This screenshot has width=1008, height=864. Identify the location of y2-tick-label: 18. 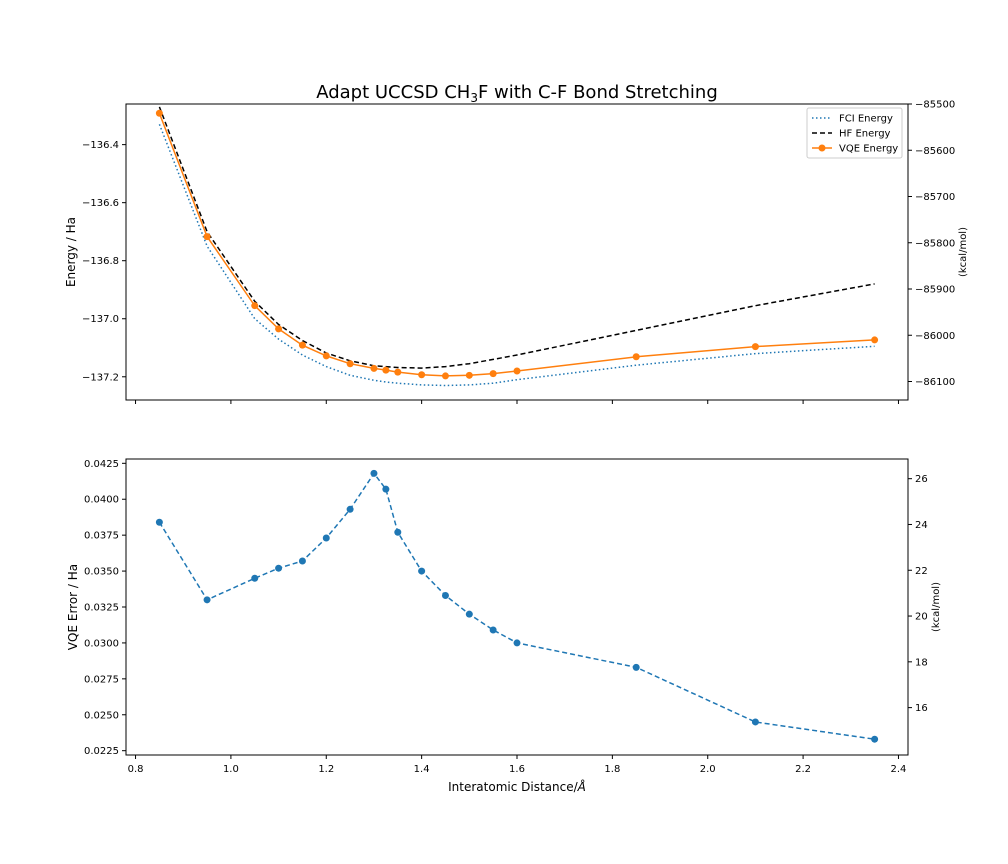
(921, 662).